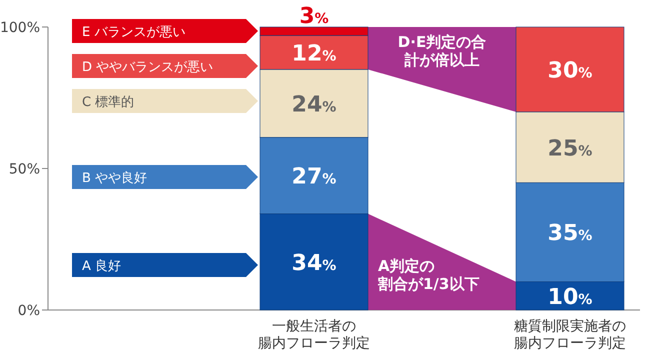  What do you see at coordinates (102, 266) in the screenshot?
I see `text: A 良好` at bounding box center [102, 266].